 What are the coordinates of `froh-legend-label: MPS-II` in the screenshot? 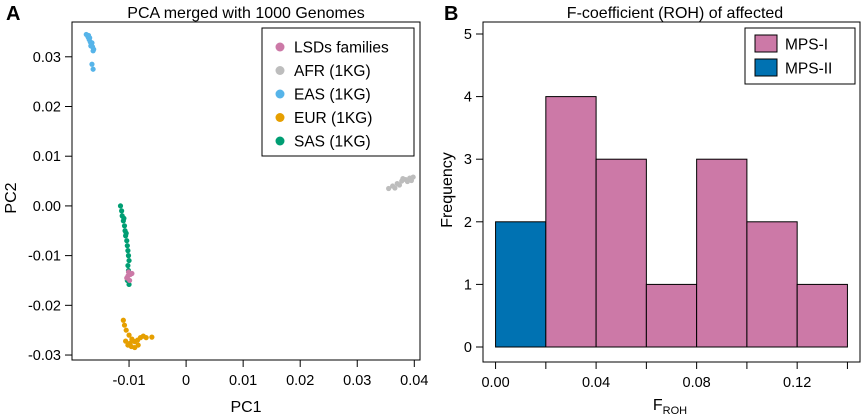 It's located at (808, 69).